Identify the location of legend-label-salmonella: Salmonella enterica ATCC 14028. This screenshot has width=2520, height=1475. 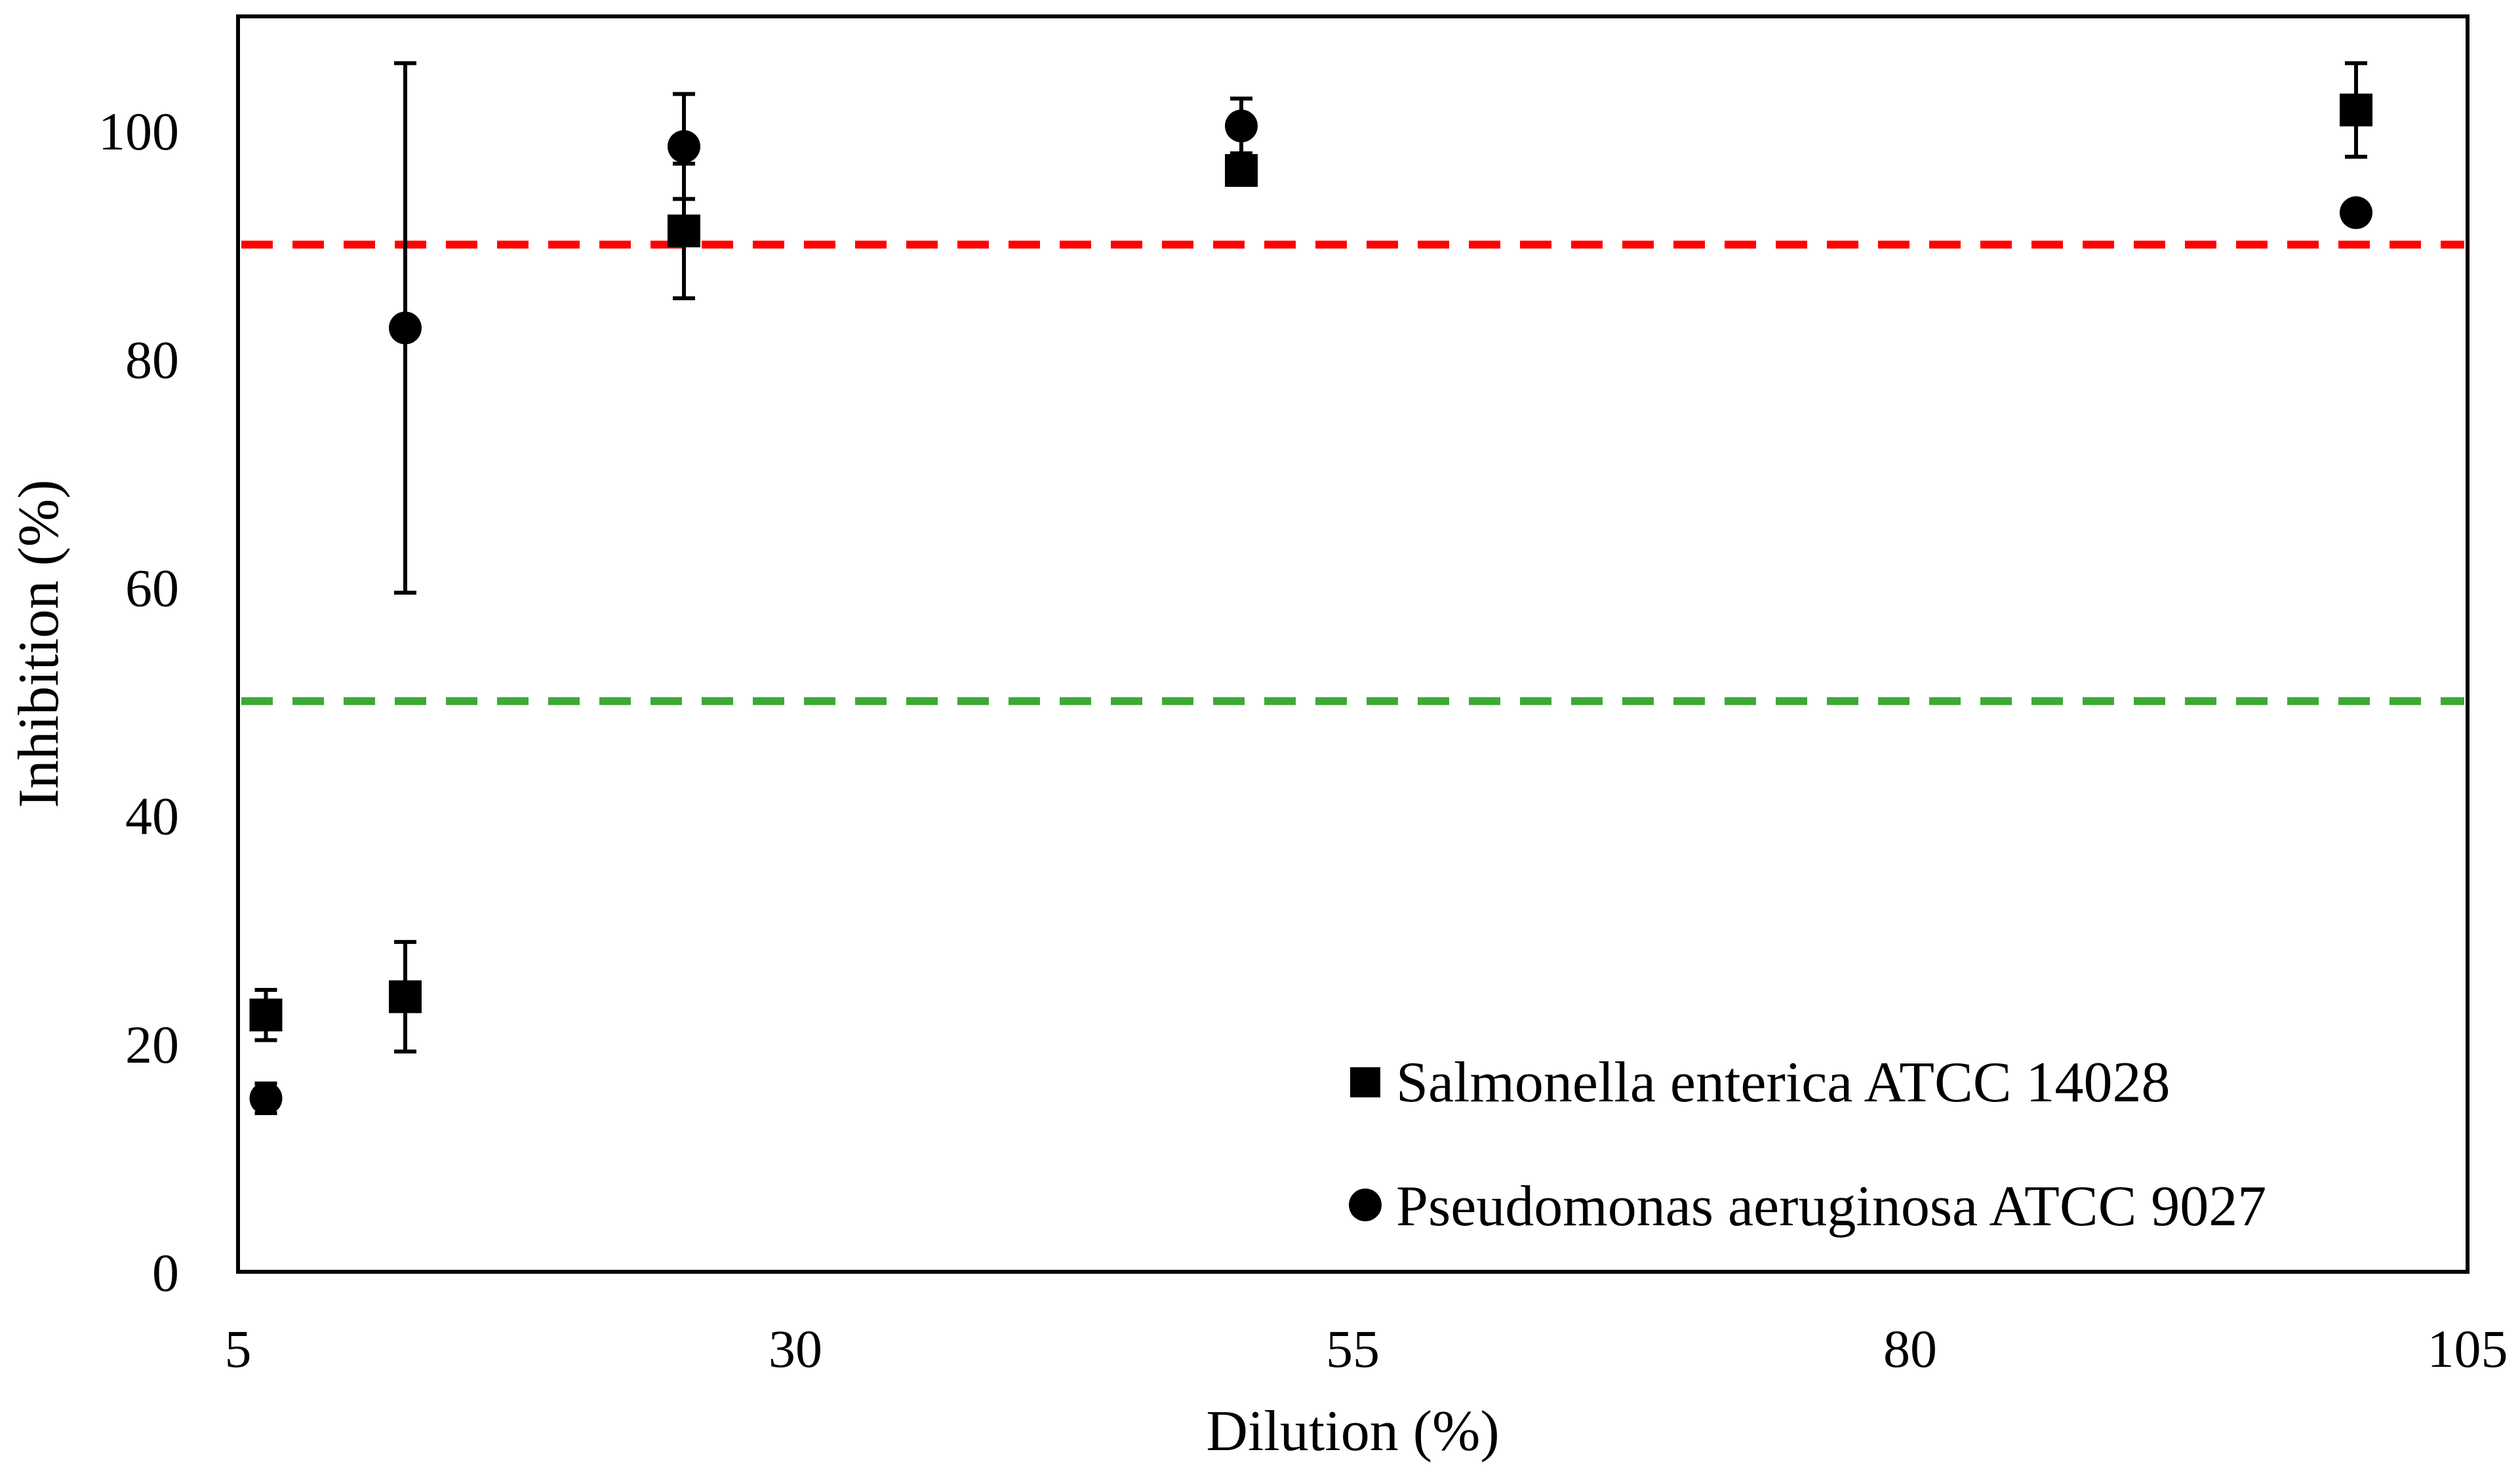
(1783, 1082).